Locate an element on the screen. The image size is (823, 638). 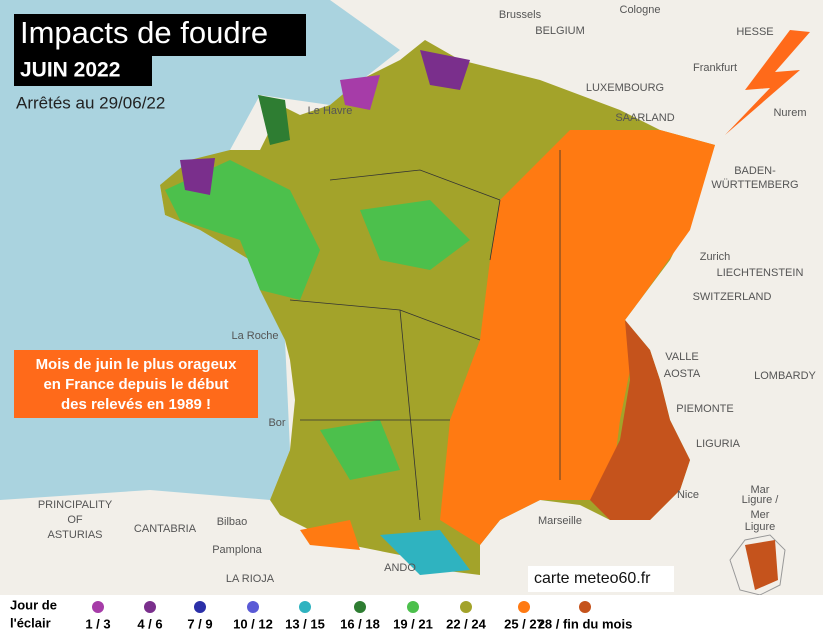
place-label: Pamplona is located at coordinates (237, 550).